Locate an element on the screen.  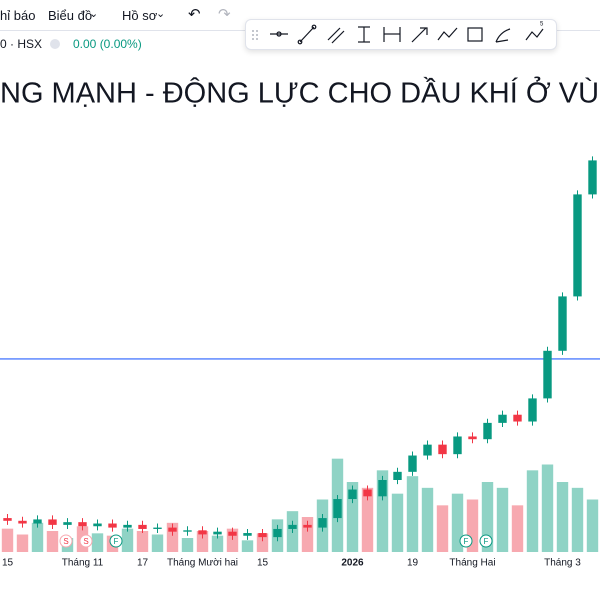
x-tick-label: 2026 is located at coordinates (352, 563).